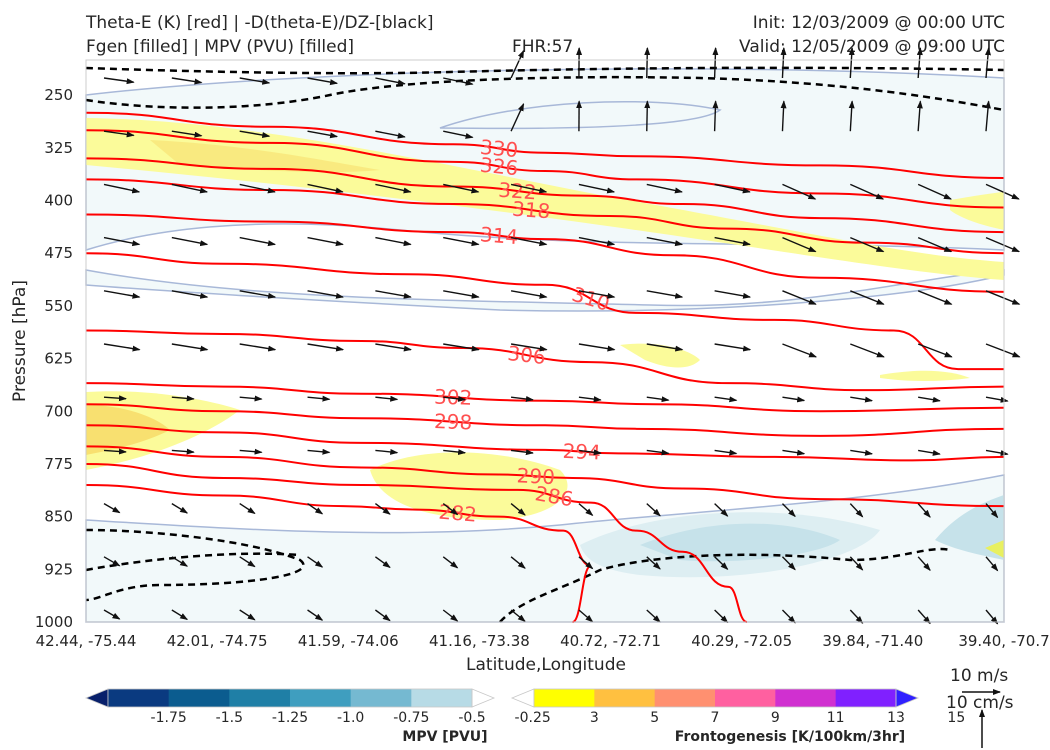  What do you see at coordinates (471, 718) in the screenshot?
I see `colorbar-tick-label: -0.5` at bounding box center [471, 718].